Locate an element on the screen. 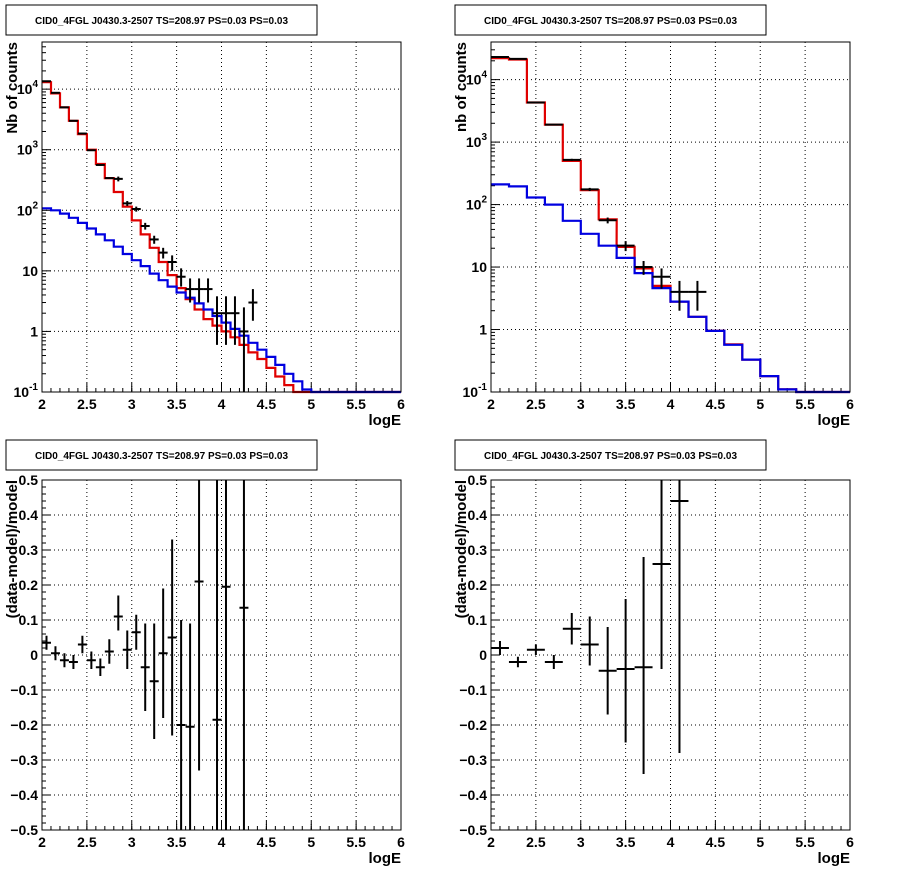 The image size is (898, 875). x-tick-label: 5.5 is located at coordinates (356, 404).